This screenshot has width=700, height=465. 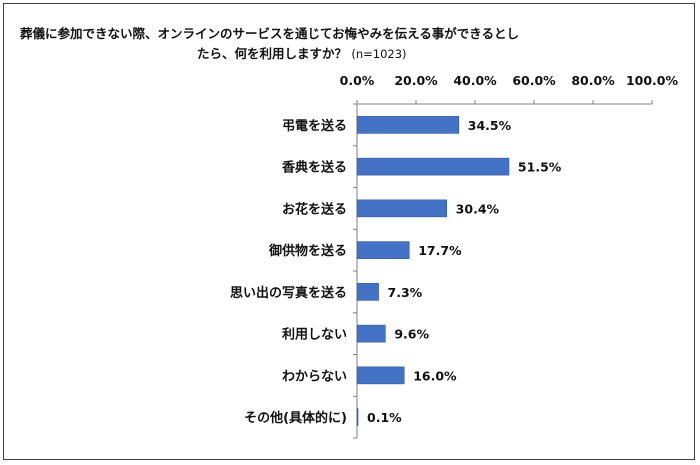 I want to click on value-label: 9.6%, so click(x=411, y=334).